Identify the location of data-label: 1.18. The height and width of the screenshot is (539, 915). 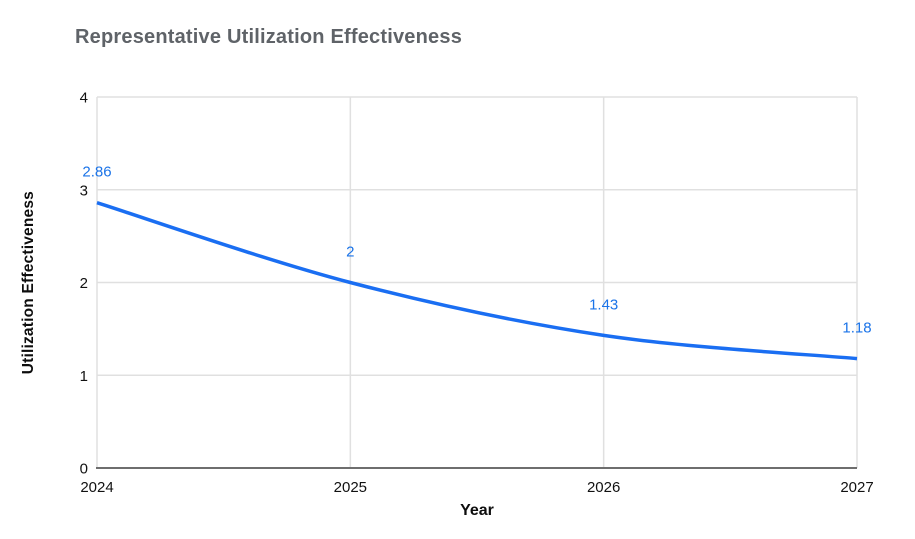
(856, 328).